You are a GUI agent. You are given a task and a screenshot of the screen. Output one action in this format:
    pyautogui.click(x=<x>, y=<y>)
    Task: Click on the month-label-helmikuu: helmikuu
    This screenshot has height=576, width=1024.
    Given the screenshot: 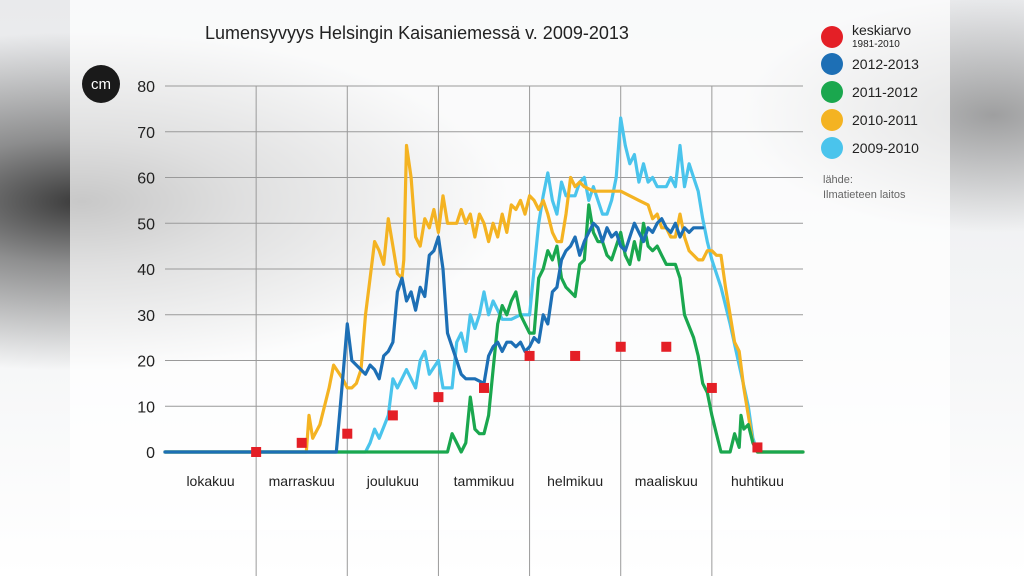 What is the action you would take?
    pyautogui.click(x=575, y=481)
    